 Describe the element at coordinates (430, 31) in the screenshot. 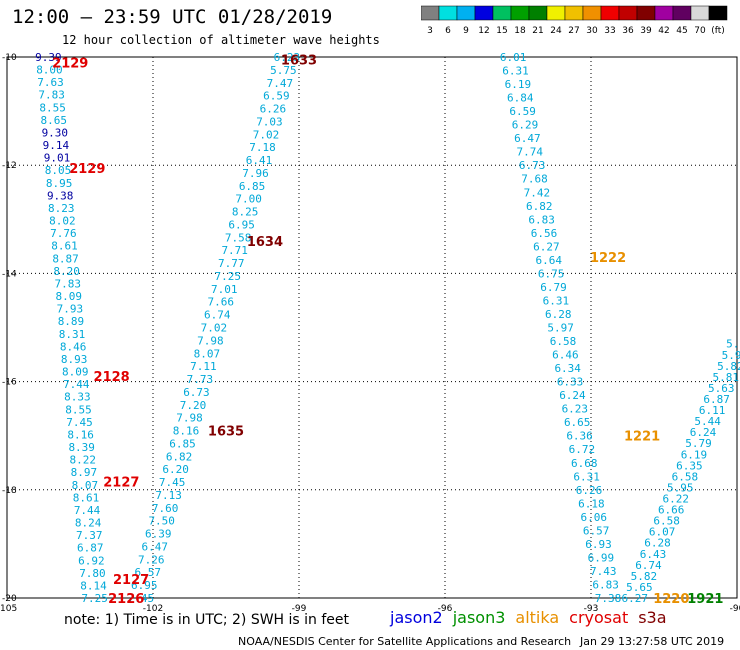

I see `scale-label: 3` at that location.